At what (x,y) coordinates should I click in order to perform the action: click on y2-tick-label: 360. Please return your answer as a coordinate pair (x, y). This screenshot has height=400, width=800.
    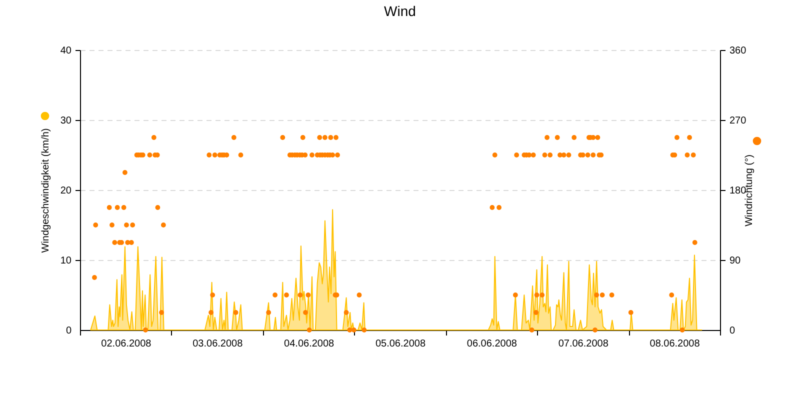
    Looking at the image, I should click on (738, 51).